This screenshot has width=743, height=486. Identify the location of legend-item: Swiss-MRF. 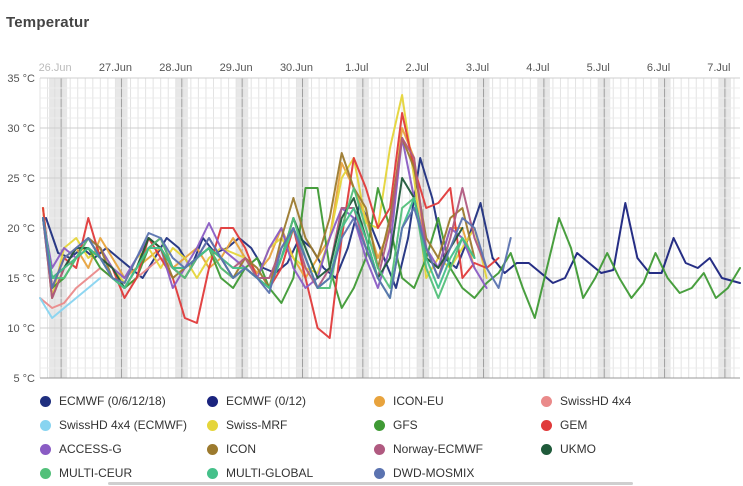
(290, 425).